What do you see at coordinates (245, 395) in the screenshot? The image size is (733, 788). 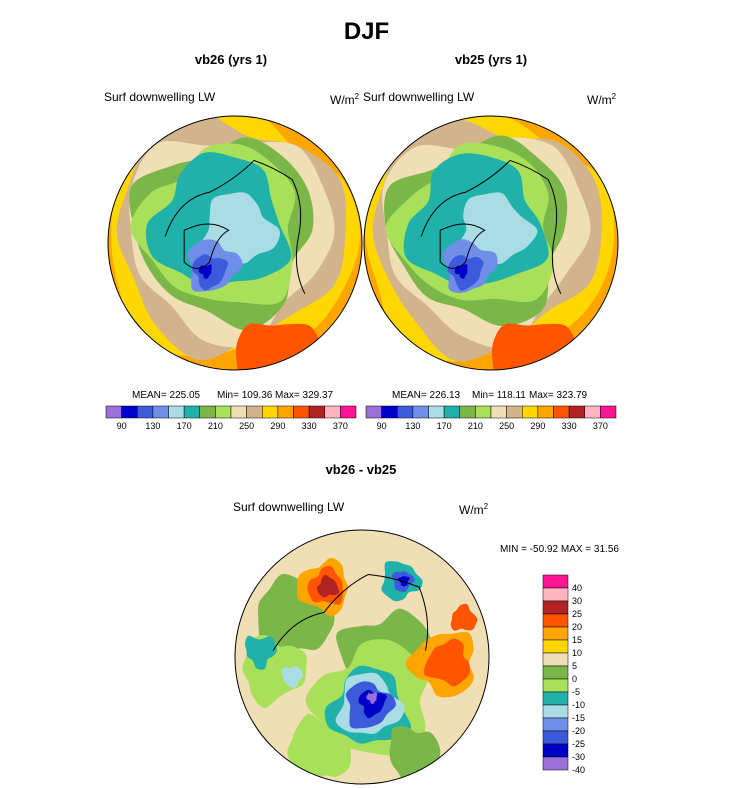 I see `panel1-min-stat: Min= 109.36` at bounding box center [245, 395].